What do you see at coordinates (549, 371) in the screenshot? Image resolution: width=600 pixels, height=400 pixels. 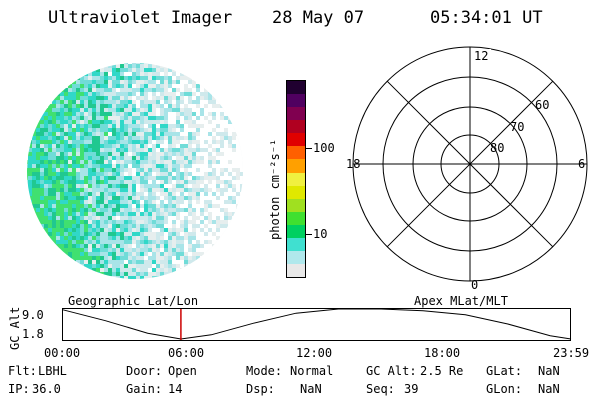 I see `info-glat-value: NaN` at bounding box center [549, 371].